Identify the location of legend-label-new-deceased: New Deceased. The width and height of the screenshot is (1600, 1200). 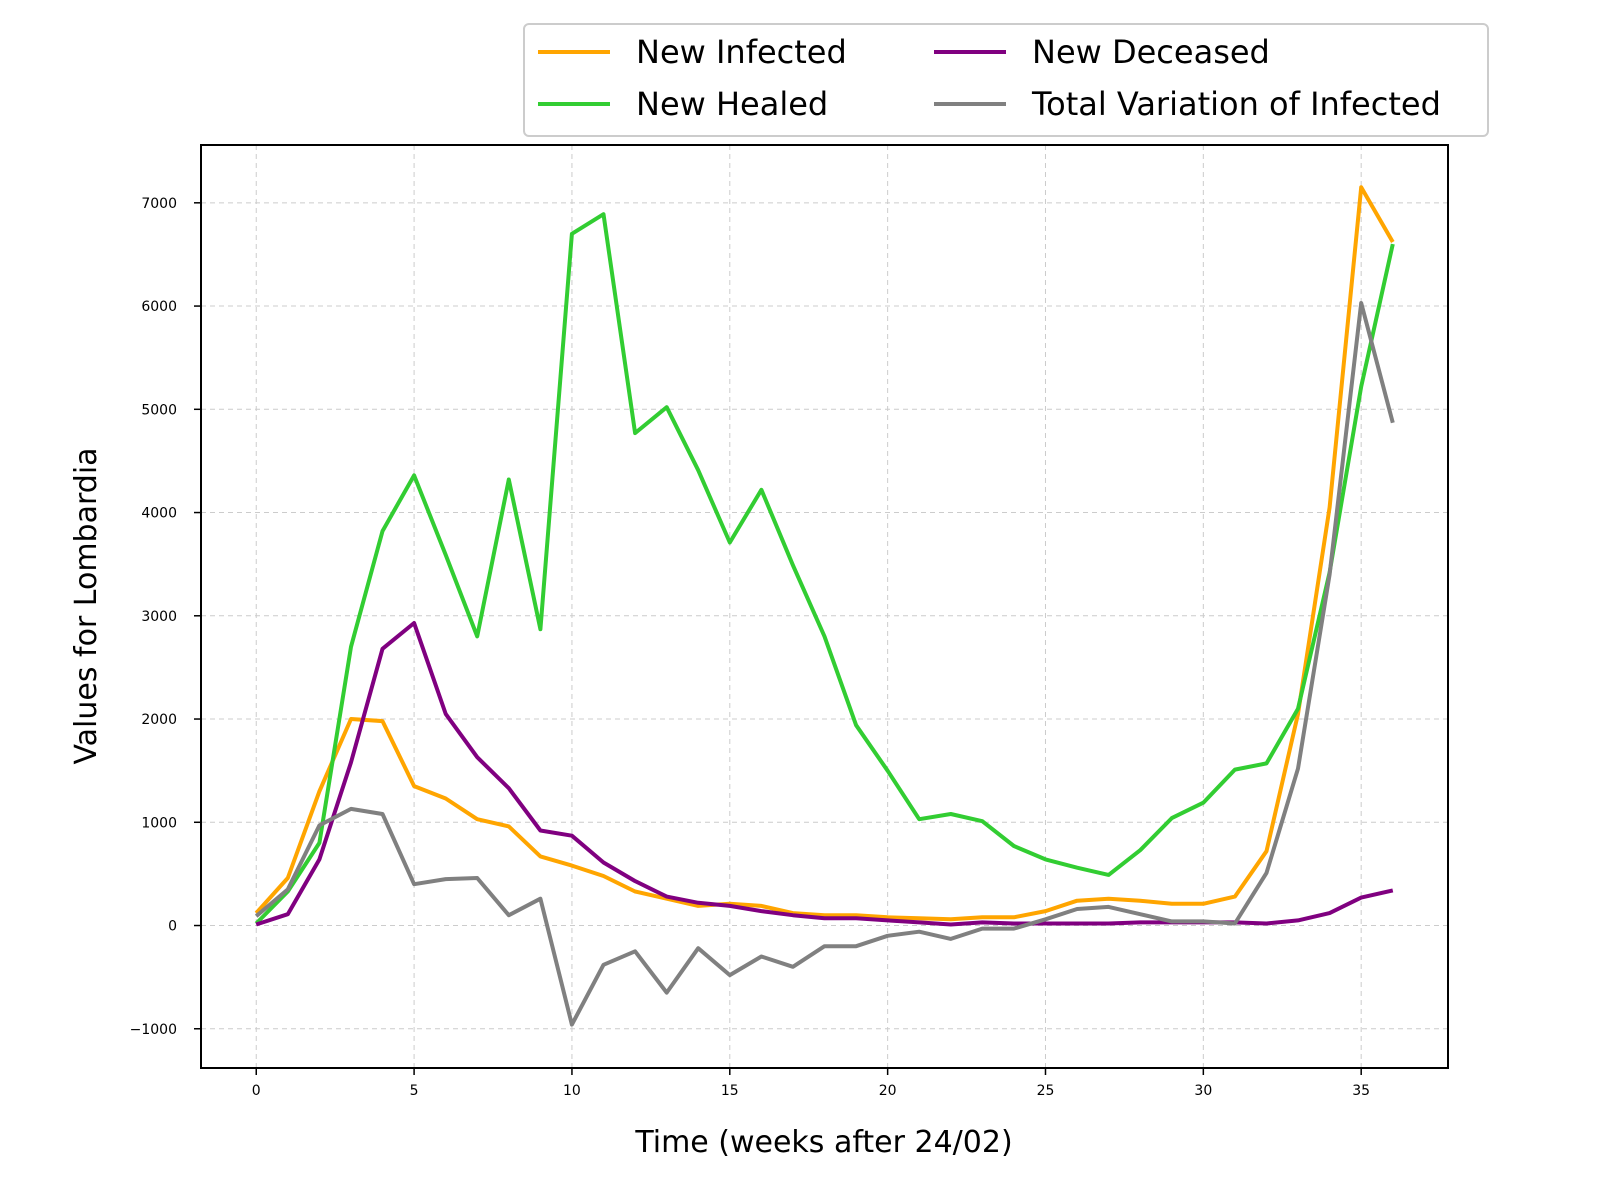
(1151, 52).